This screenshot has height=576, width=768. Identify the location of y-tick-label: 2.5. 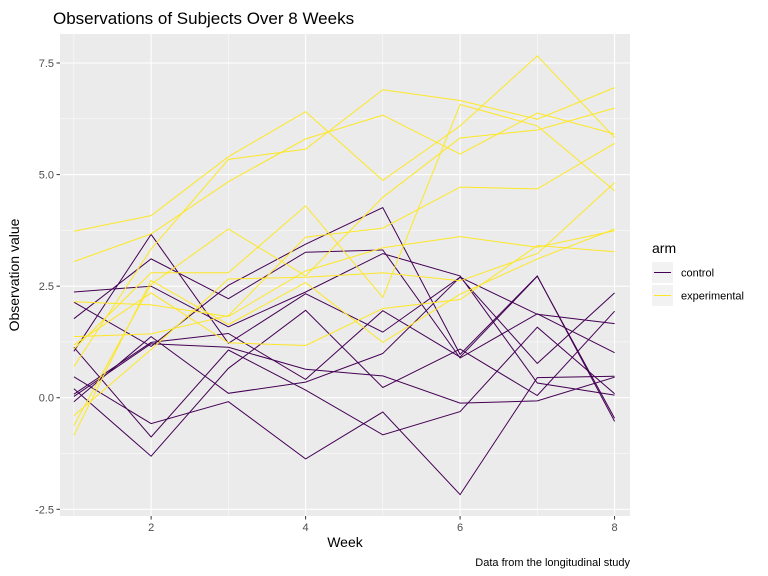
(46, 287).